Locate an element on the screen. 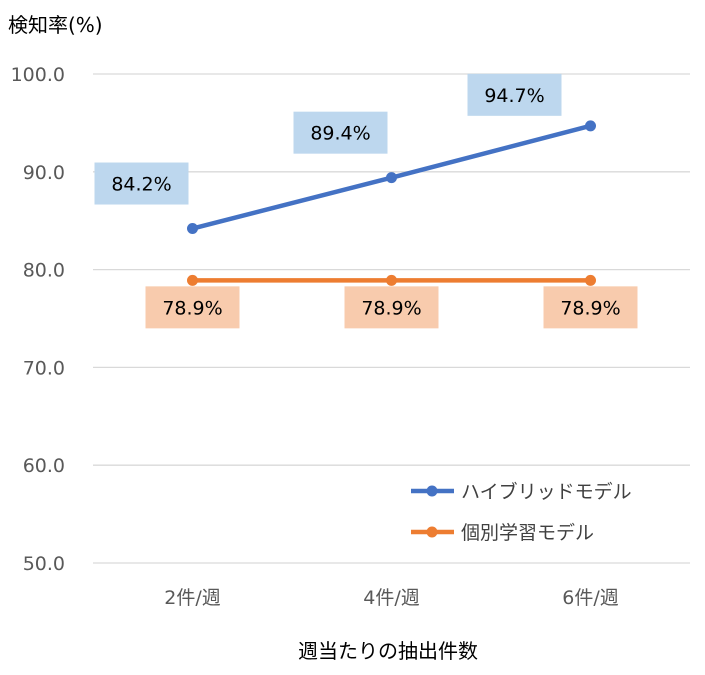 The height and width of the screenshot is (675, 705). x-axis-title: 週当たりの抽出件数 is located at coordinates (388, 651).